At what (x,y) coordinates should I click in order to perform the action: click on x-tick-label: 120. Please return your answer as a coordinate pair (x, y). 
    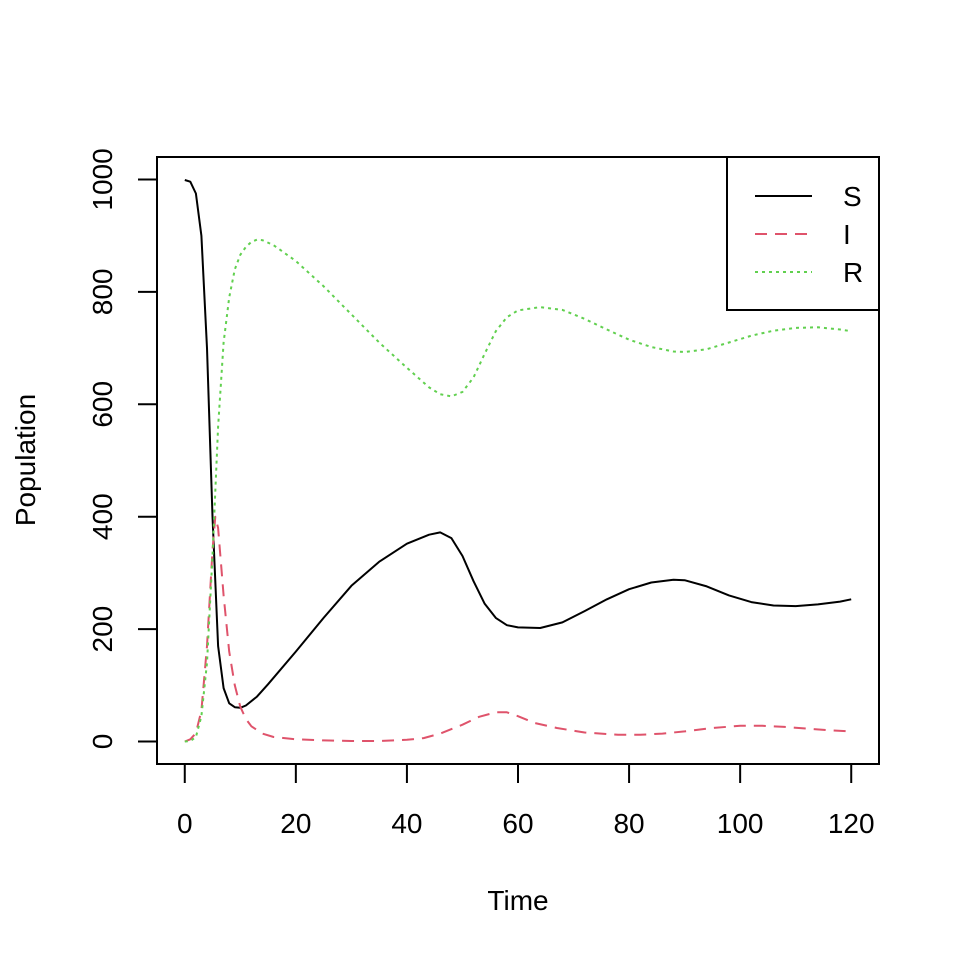
    Looking at the image, I should click on (851, 823).